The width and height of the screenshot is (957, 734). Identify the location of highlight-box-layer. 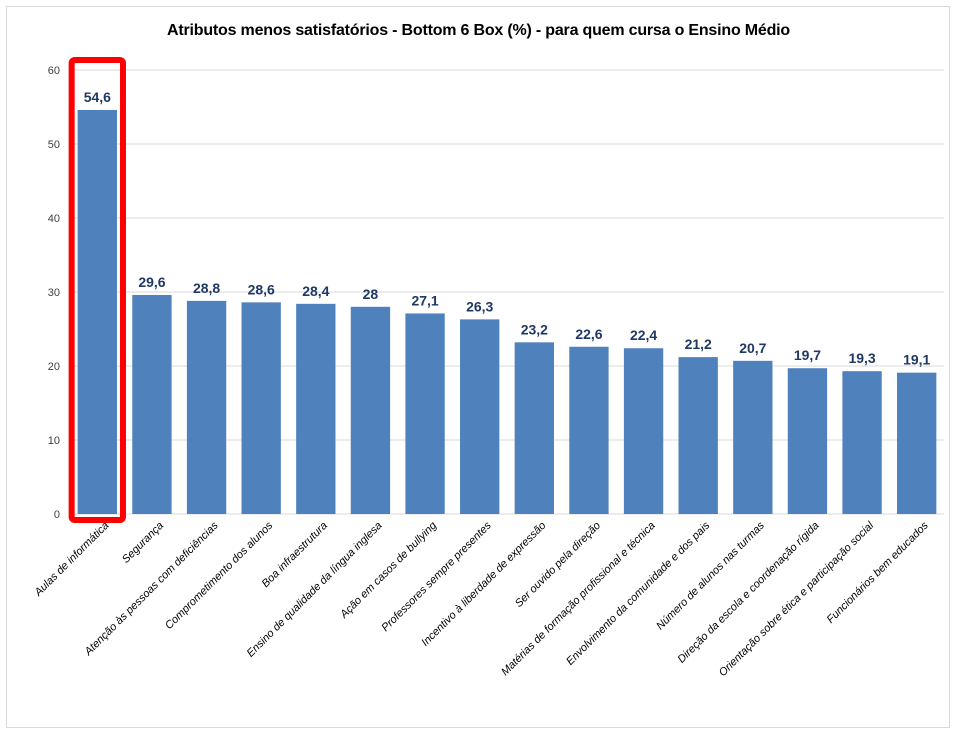
(97, 290).